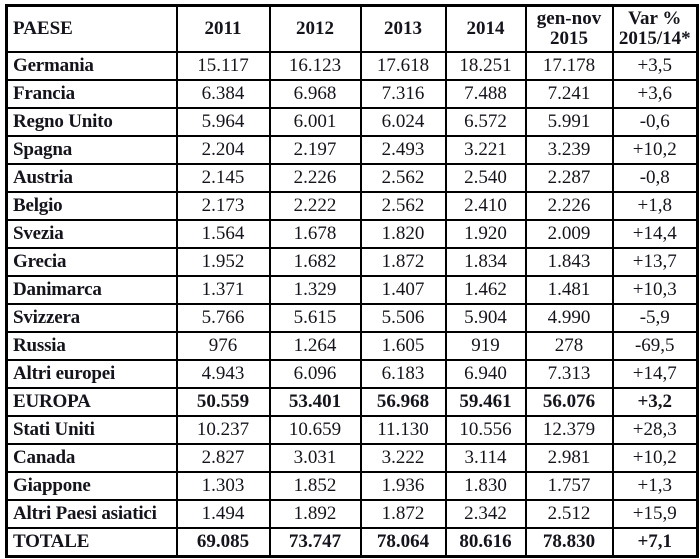 This screenshot has width=700, height=559. Describe the element at coordinates (315, 485) in the screenshot. I see `value-cell: 1.852` at that location.